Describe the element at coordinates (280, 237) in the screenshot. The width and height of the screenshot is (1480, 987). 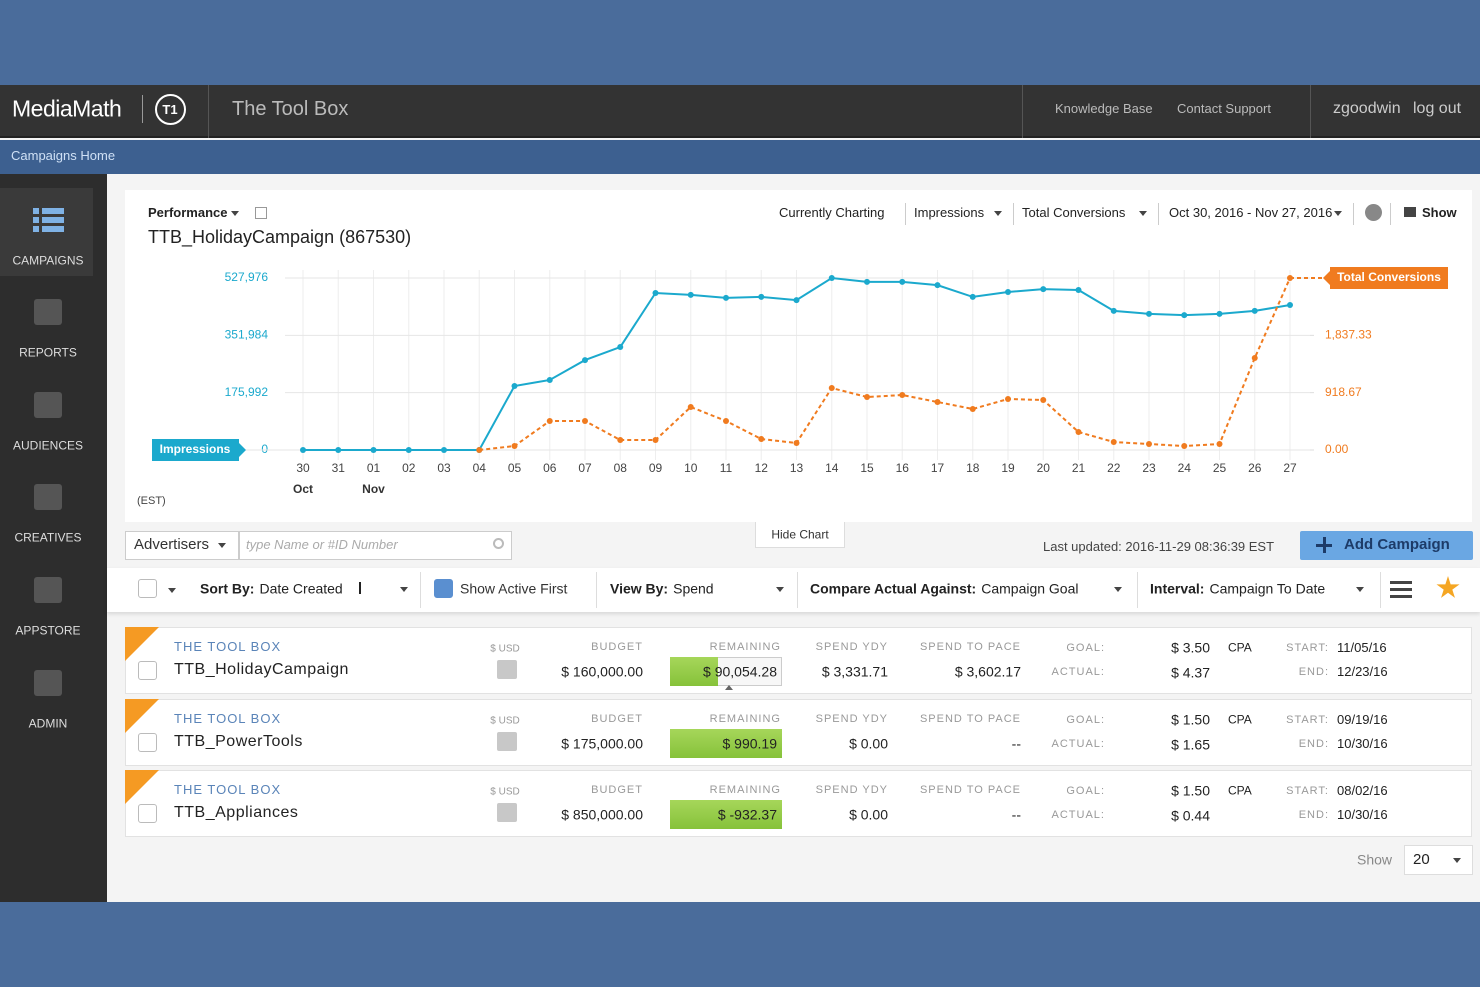
I see `chart-title: TTB_HolidayCampaign (867530)` at that location.